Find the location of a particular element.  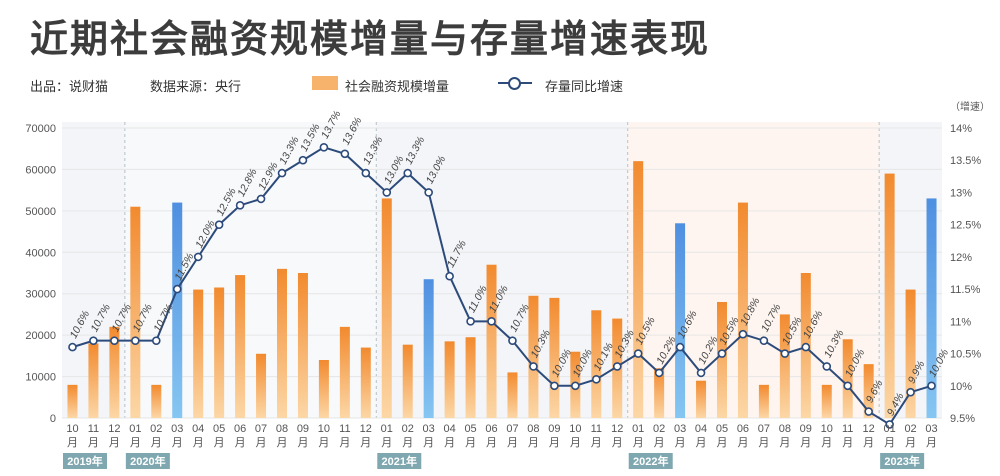

y-left-tick-label: 10000 is located at coordinates (40, 378).